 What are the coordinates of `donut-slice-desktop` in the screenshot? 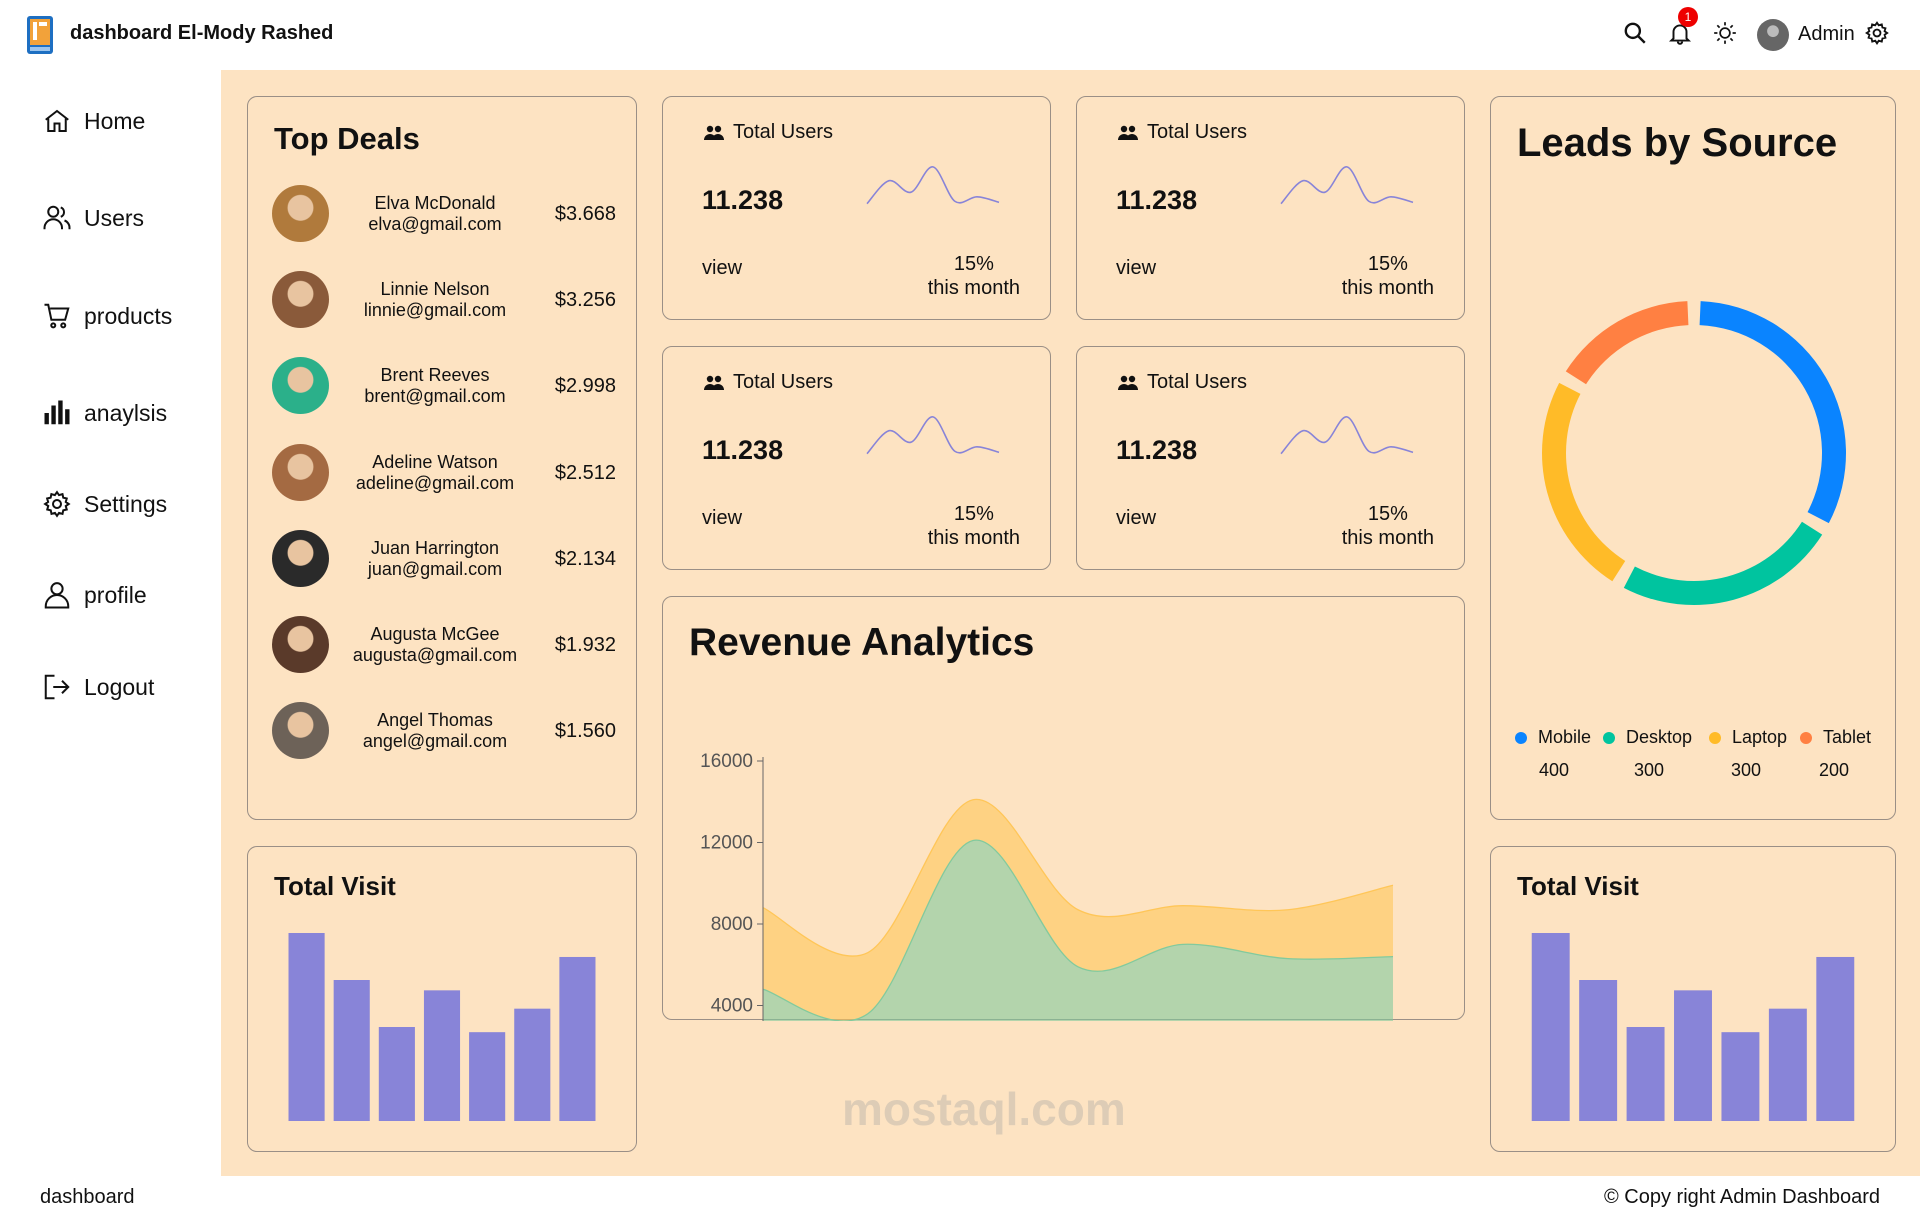 It's located at (1723, 563).